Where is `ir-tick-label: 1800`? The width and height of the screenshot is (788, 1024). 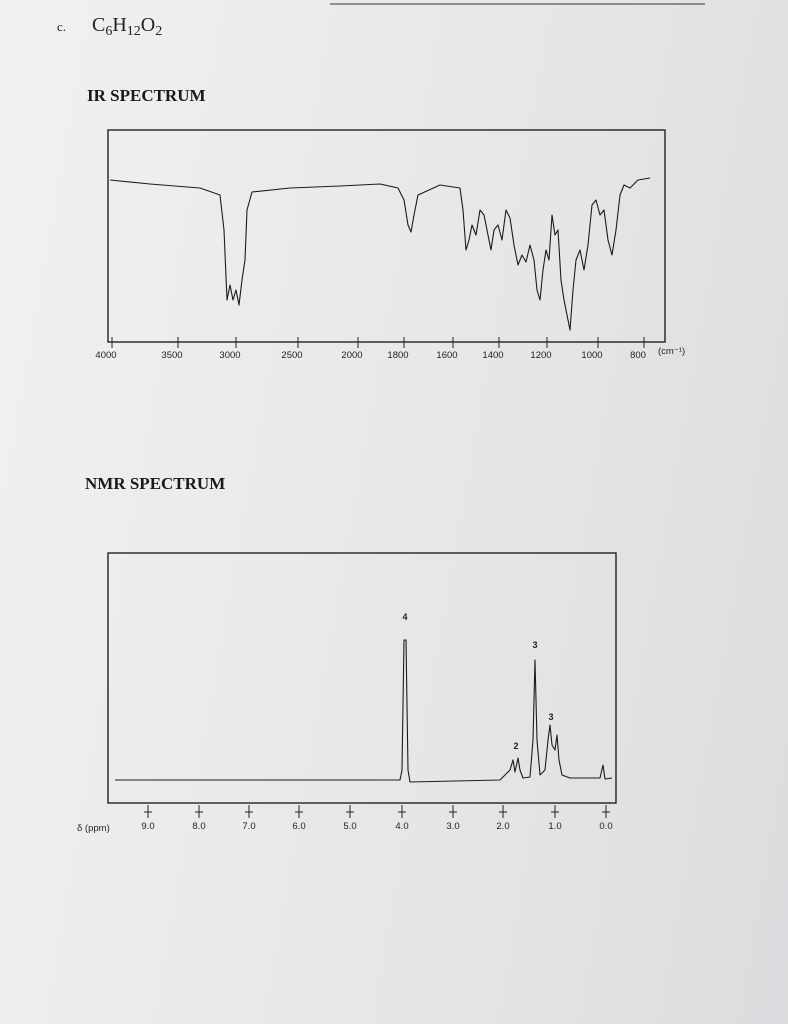
ir-tick-label: 1800 is located at coordinates (397, 355).